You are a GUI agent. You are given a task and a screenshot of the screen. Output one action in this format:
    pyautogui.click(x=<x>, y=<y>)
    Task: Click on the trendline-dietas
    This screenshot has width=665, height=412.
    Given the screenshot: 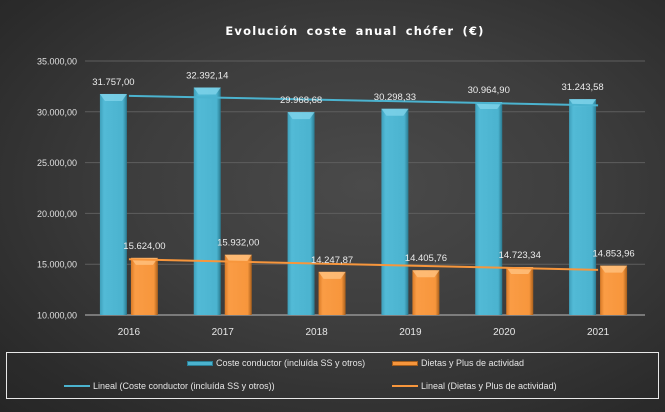 What is the action you would take?
    pyautogui.click(x=363, y=264)
    